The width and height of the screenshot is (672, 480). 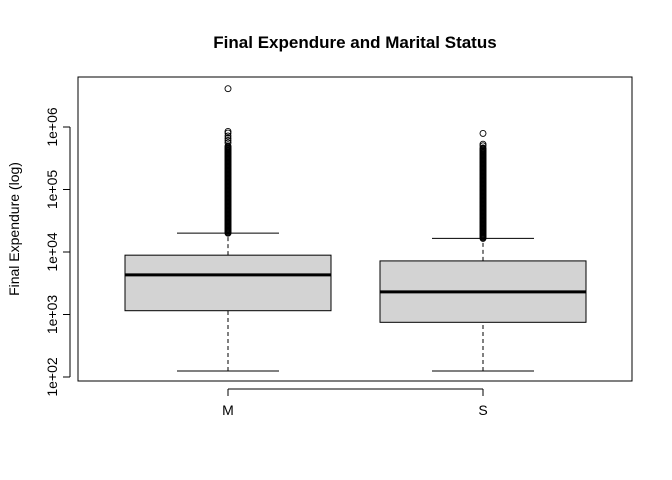 What do you see at coordinates (482, 410) in the screenshot?
I see `x-tick-label: S` at bounding box center [482, 410].